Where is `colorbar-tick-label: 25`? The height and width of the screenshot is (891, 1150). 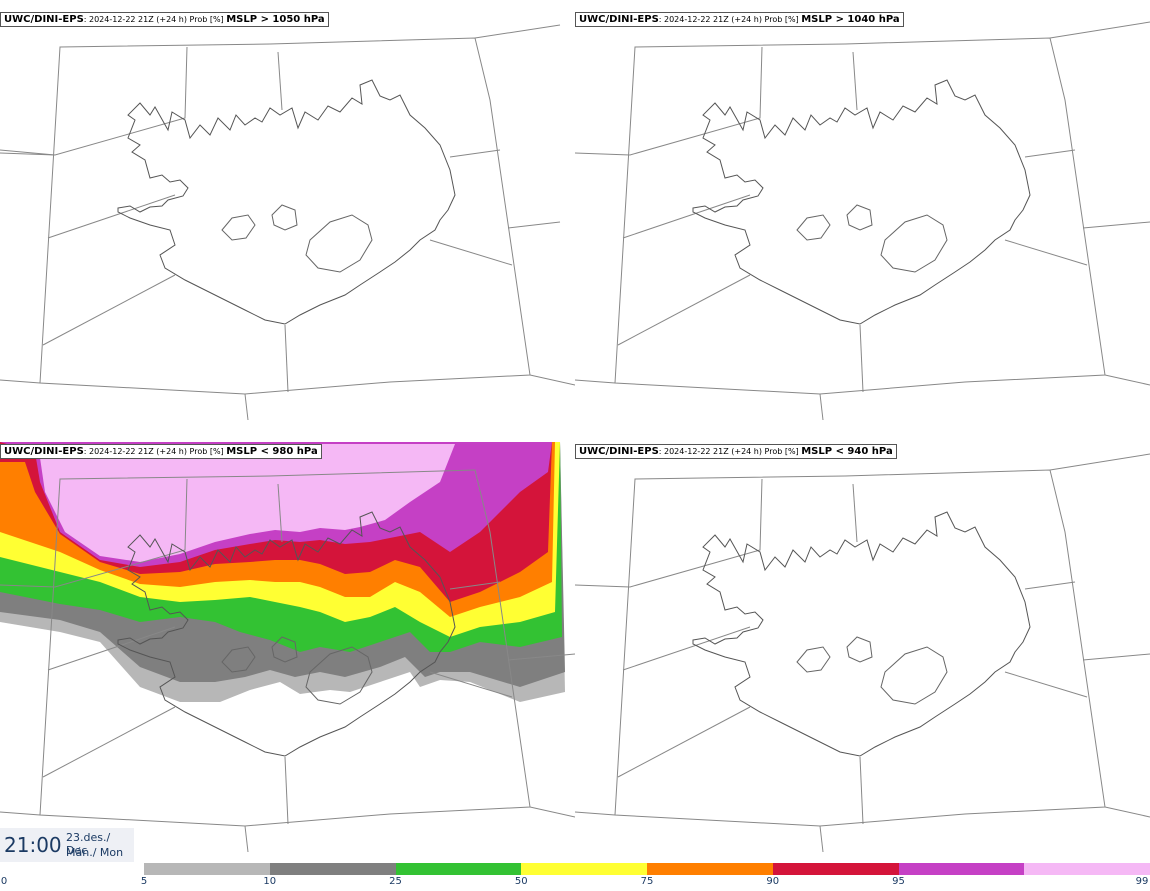 colorbar-tick-label: 25 is located at coordinates (395, 881).